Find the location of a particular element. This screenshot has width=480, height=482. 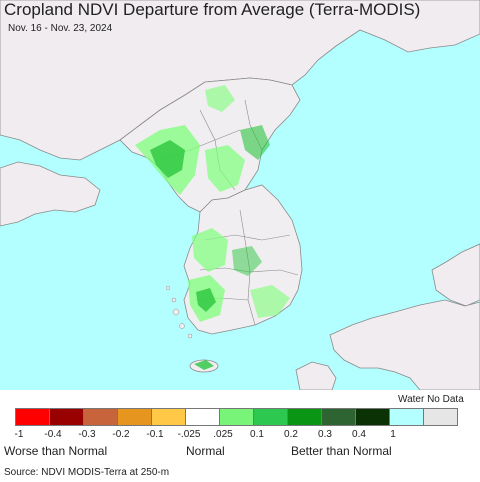

legend-tick-label: -0.4 is located at coordinates (53, 434).